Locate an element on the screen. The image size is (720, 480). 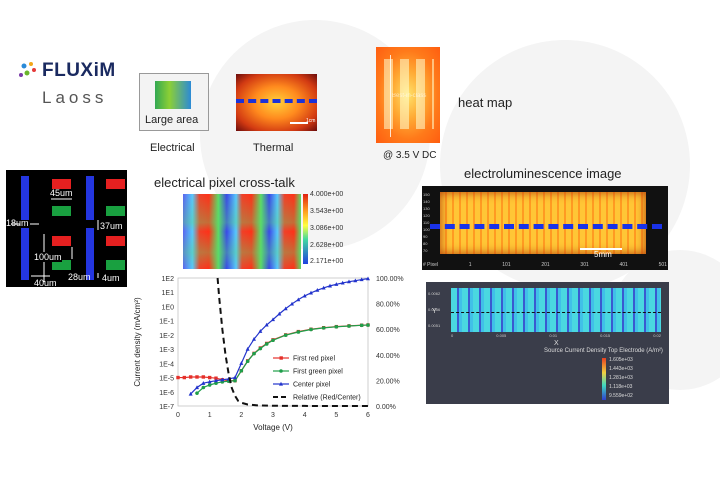
el-scalebar-label: 5mm is located at coordinates (603, 254).